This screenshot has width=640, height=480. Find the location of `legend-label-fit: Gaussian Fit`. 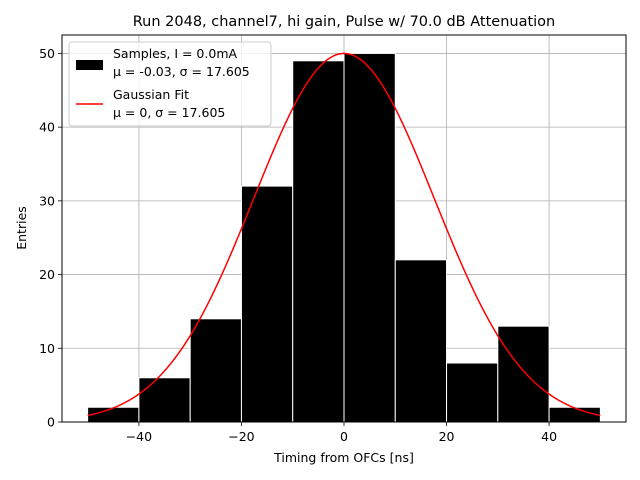

legend-label-fit: Gaussian Fit is located at coordinates (151, 94).